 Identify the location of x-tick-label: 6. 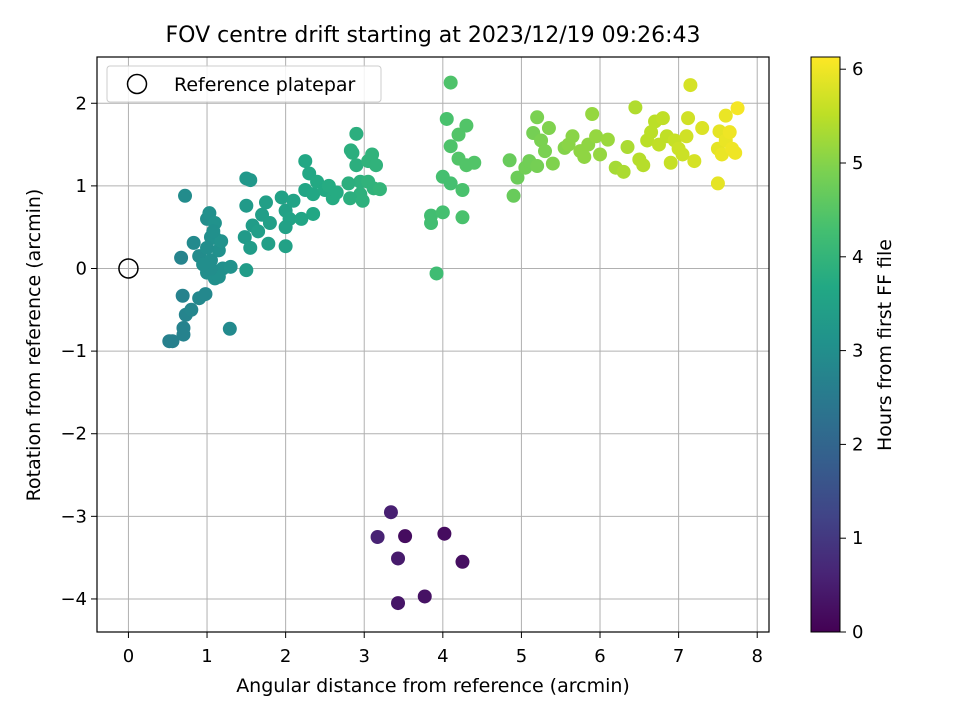
(599, 656).